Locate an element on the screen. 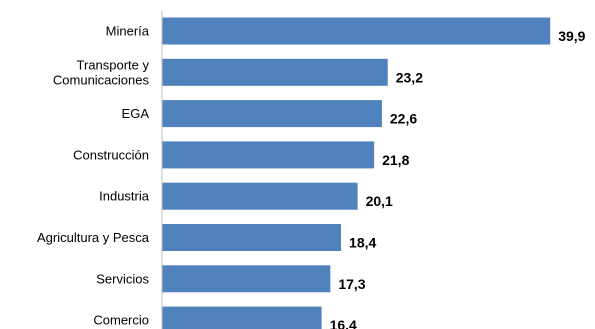 Image resolution: width=595 pixels, height=329 pixels. value-label: 22,6 is located at coordinates (403, 119).